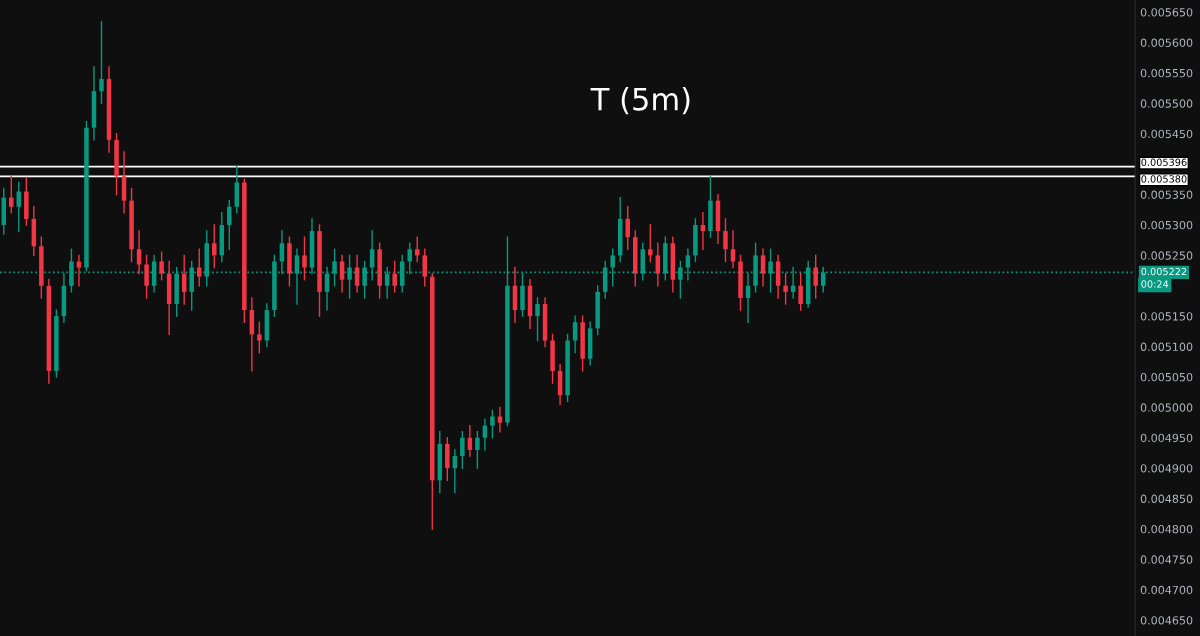 The width and height of the screenshot is (1200, 636). What do you see at coordinates (1166, 498) in the screenshot?
I see `y-tick-label: 0.004850` at bounding box center [1166, 498].